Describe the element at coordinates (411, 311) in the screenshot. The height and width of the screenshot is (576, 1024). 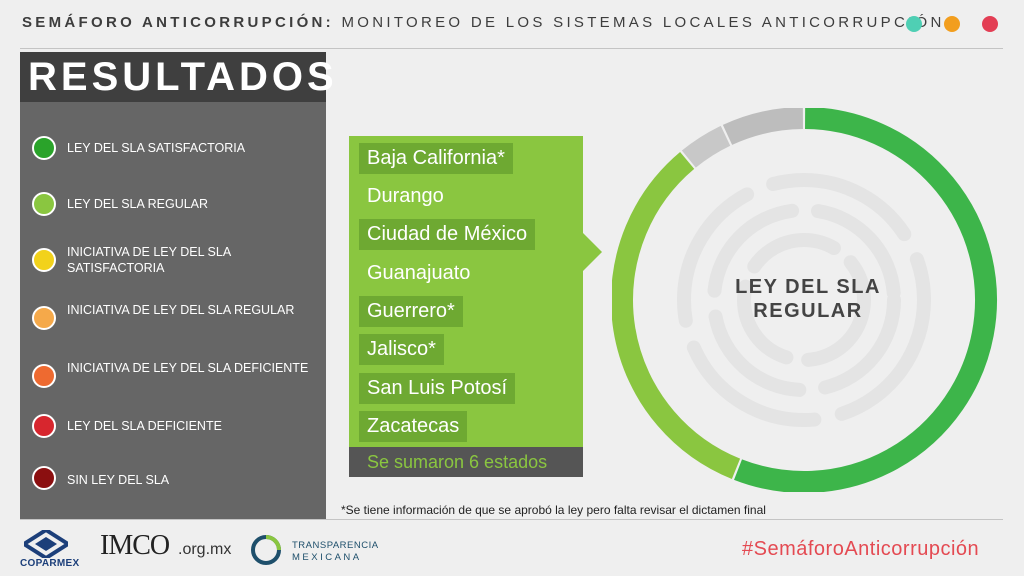
I see `state-item: Guerrero*` at that location.